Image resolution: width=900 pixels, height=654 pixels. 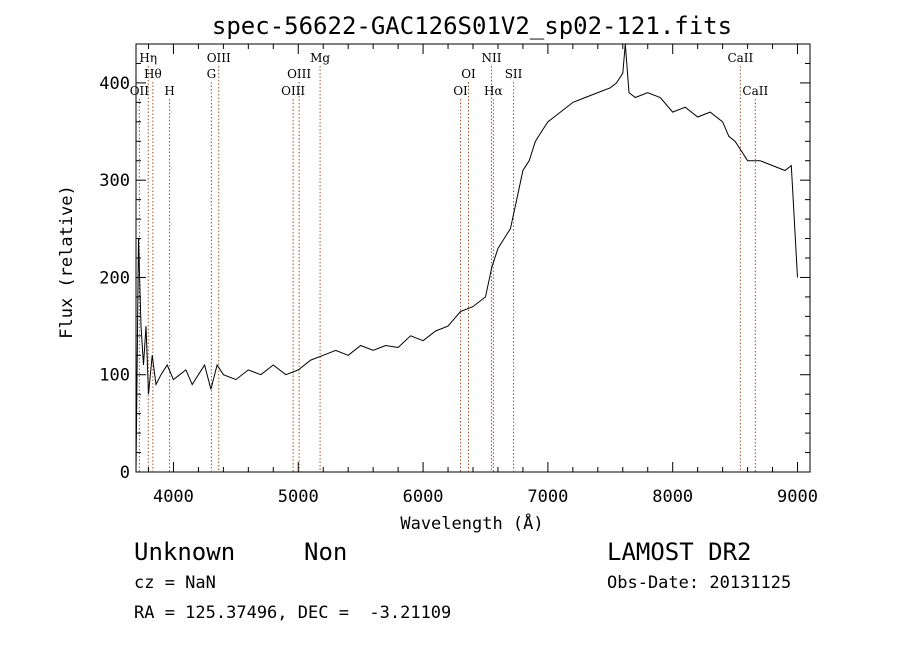 I want to click on survey-name: LAMOST DR2, so click(x=679, y=552).